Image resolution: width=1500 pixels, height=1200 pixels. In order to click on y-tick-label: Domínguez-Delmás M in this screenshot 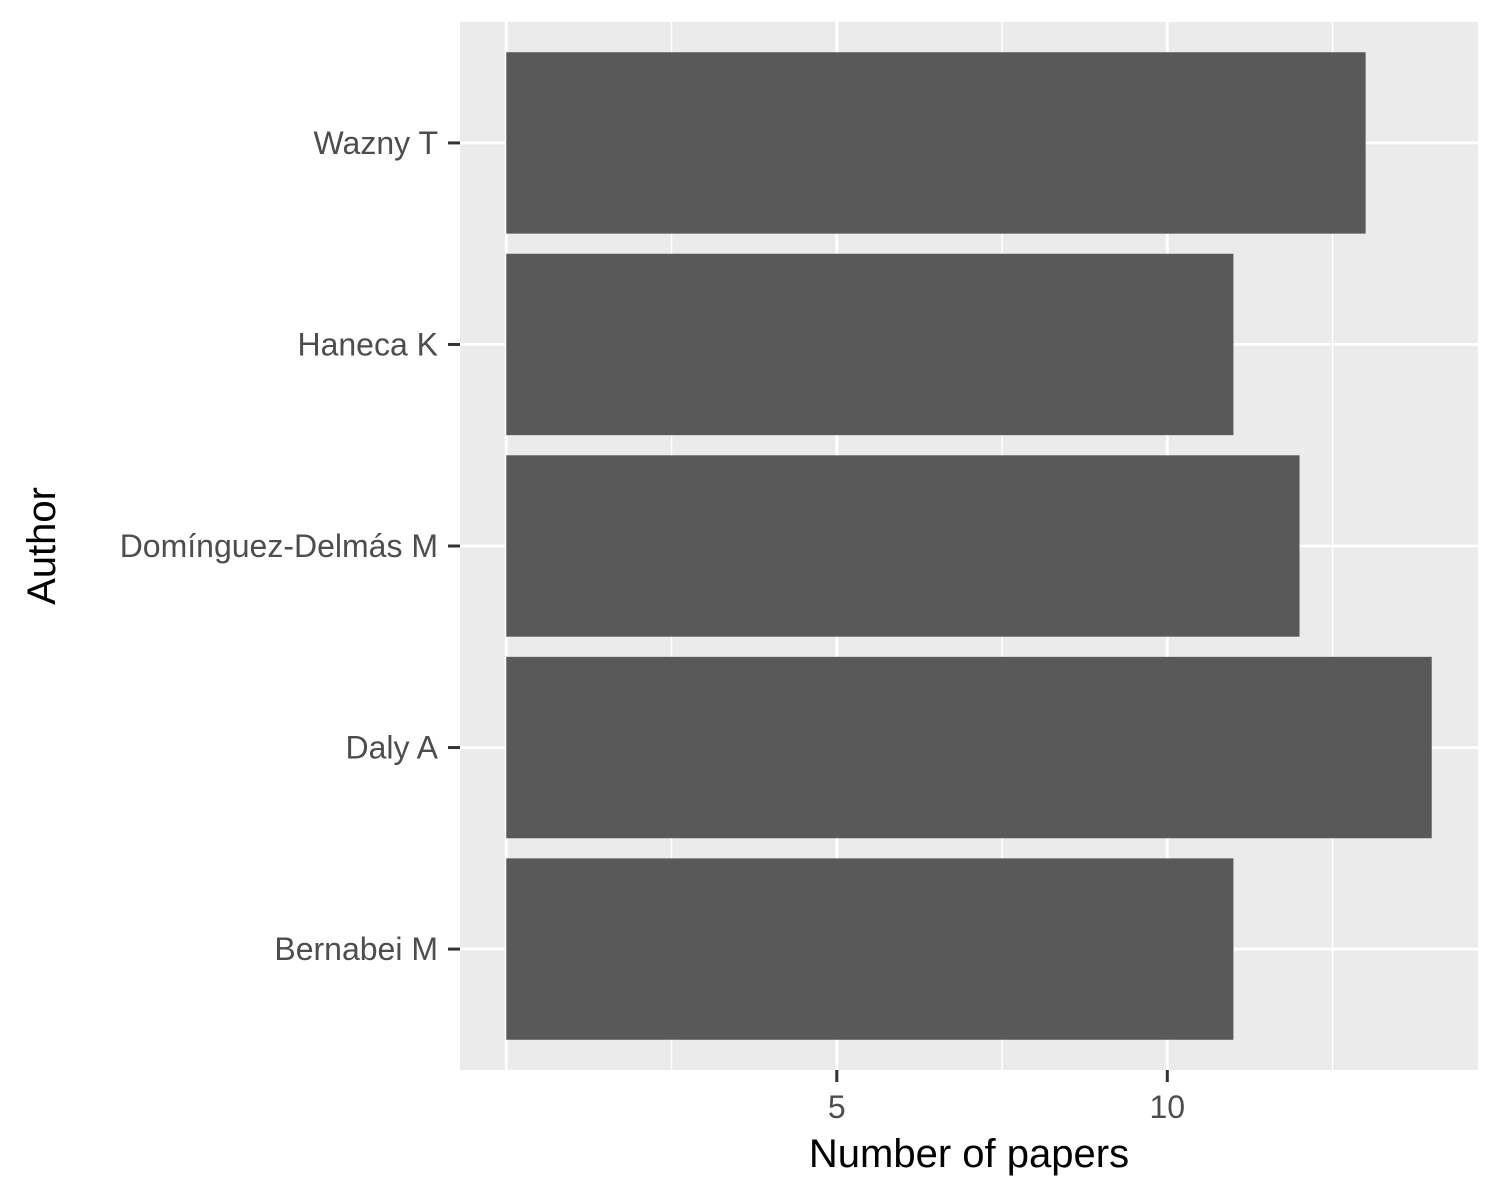, I will do `click(279, 546)`.